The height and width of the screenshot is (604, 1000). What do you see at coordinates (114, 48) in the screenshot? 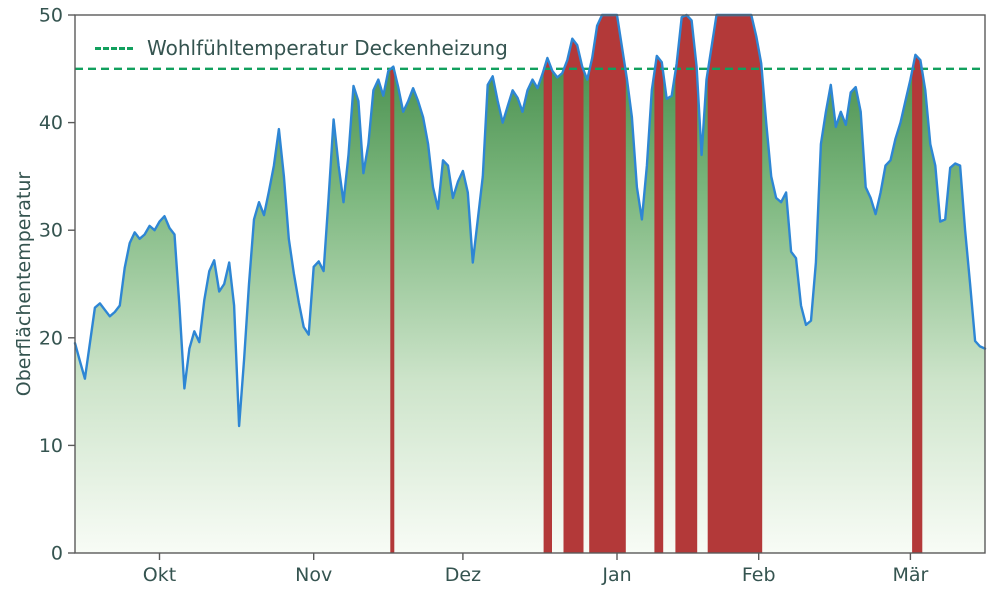
I see `threshold-legend-swatch` at bounding box center [114, 48].